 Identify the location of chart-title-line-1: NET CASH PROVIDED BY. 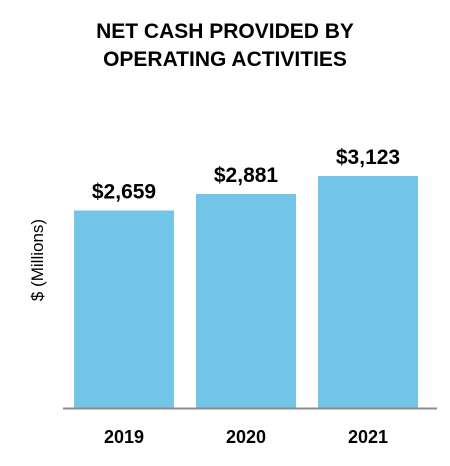
(225, 31).